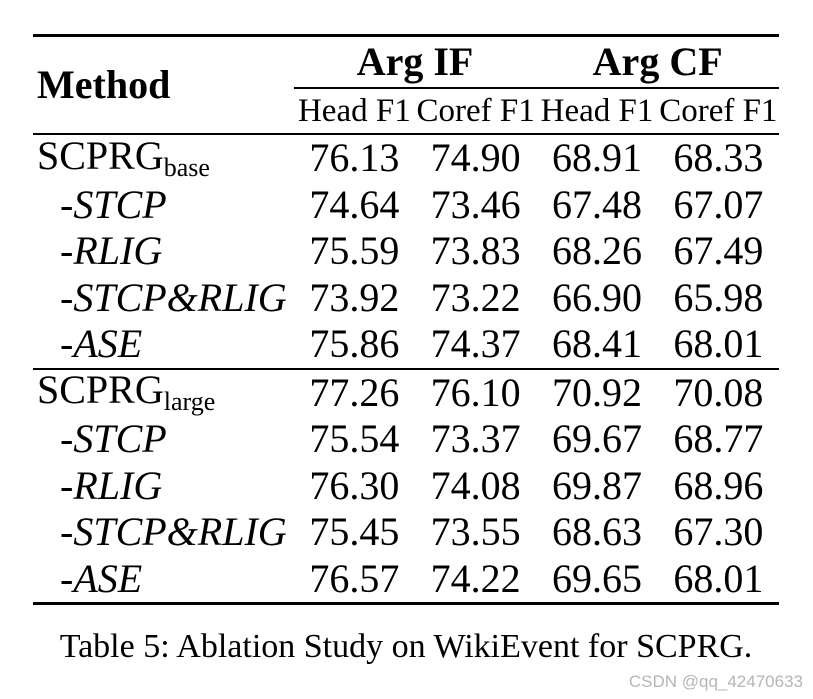 Image resolution: width=813 pixels, height=699 pixels. What do you see at coordinates (475, 439) in the screenshot?
I see `value-cell: 73.37` at bounding box center [475, 439].